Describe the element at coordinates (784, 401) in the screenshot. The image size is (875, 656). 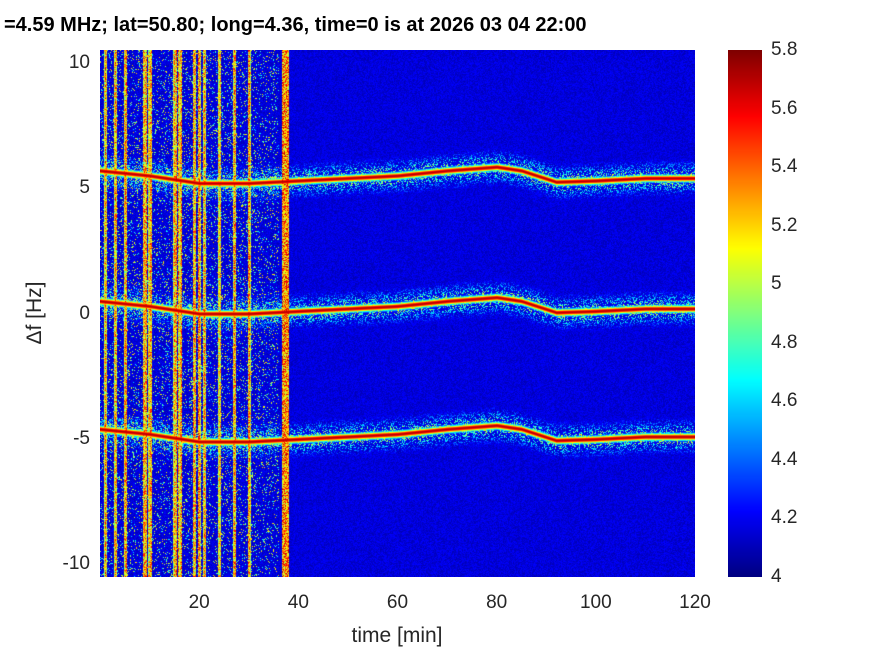
I see `colorbar-tick-label: 4.6` at that location.